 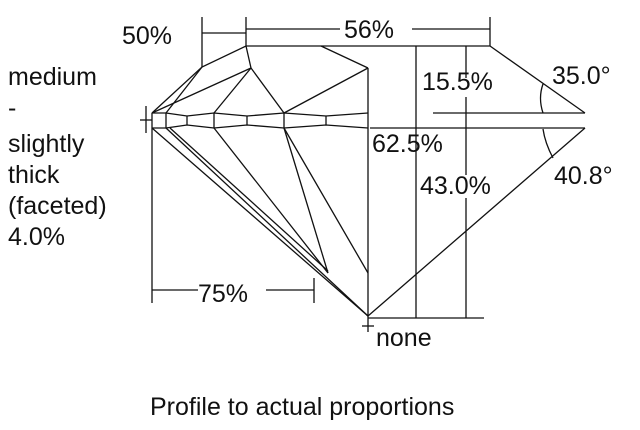 I want to click on label-table: 56%, so click(x=369, y=30).